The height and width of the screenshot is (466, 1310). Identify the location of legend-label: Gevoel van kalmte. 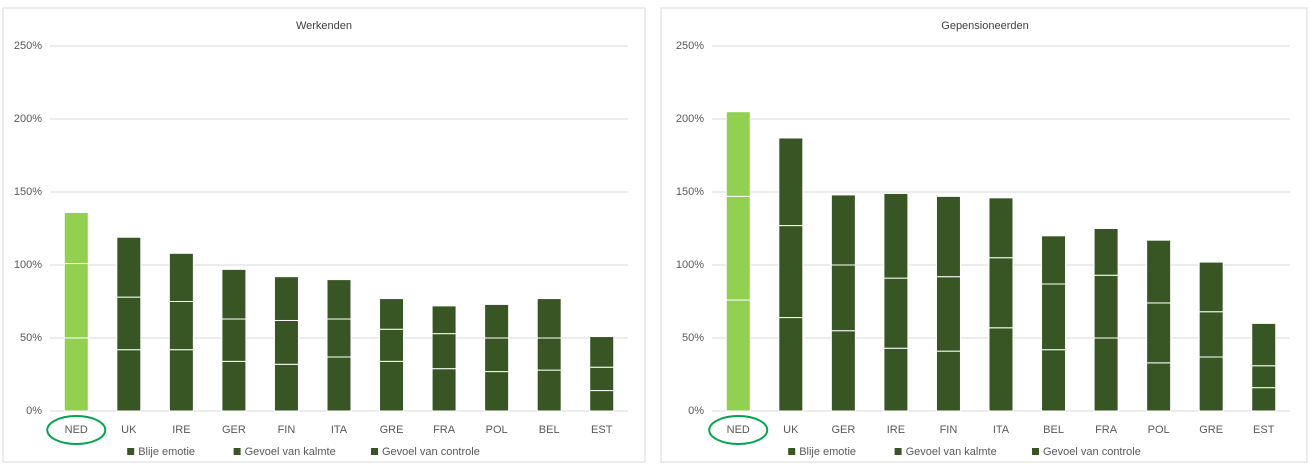
(290, 452).